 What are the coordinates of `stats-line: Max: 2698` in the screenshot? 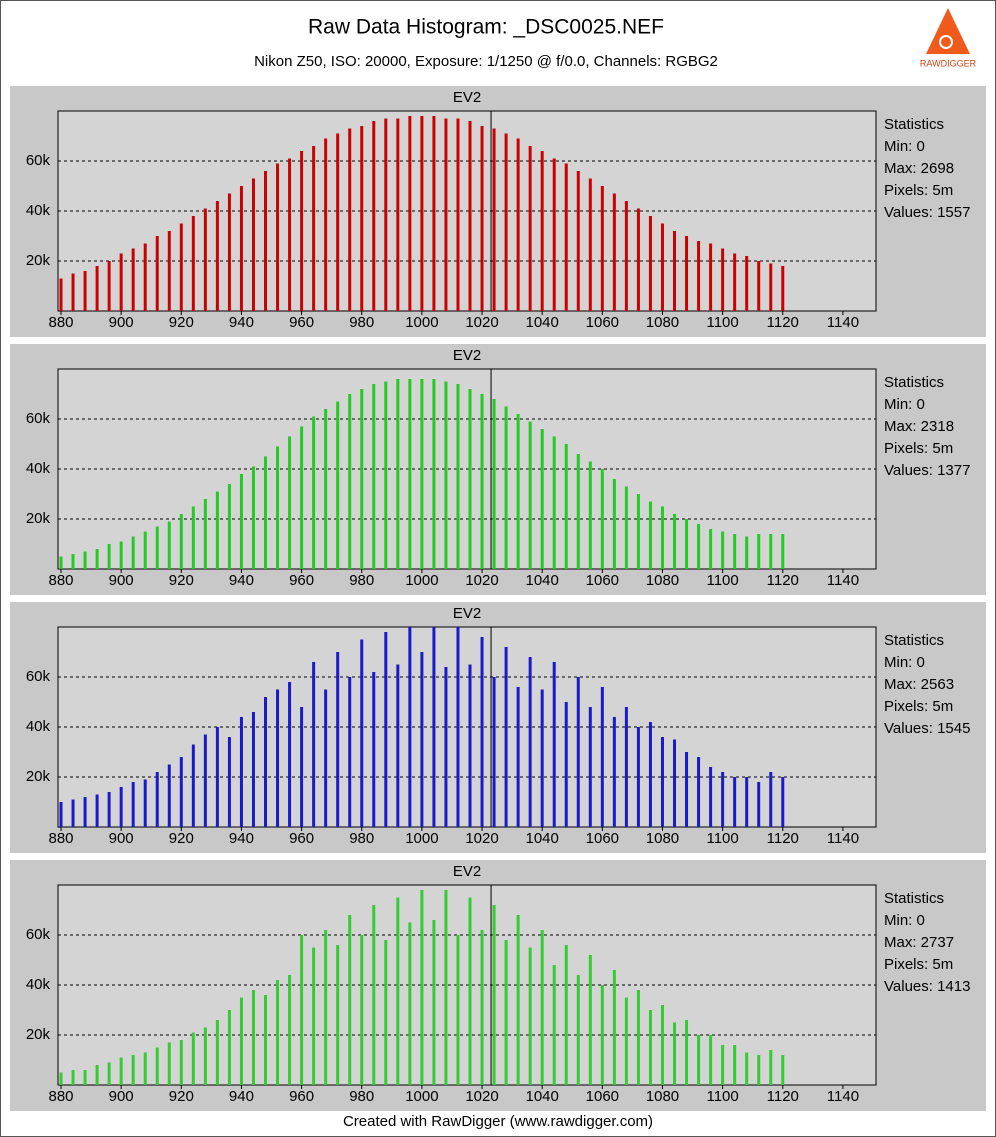 It's located at (919, 168).